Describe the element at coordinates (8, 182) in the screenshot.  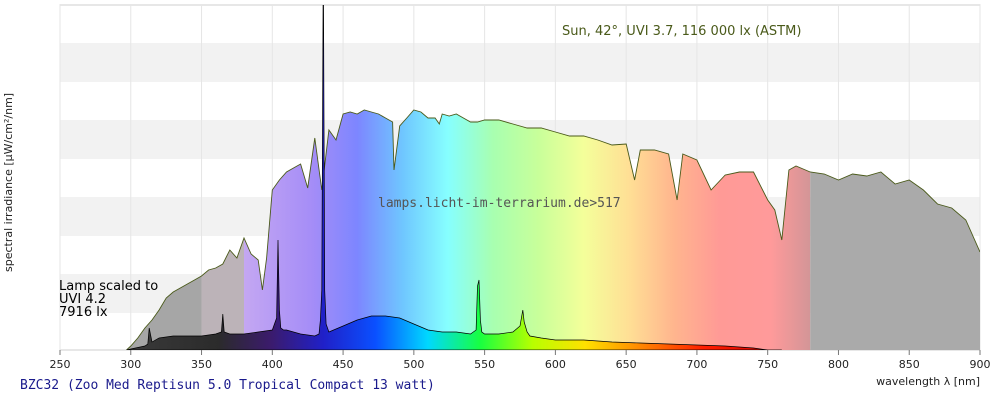
I see `y-axis-label: spectral irradiance [µW/cm²/nm]` at that location.